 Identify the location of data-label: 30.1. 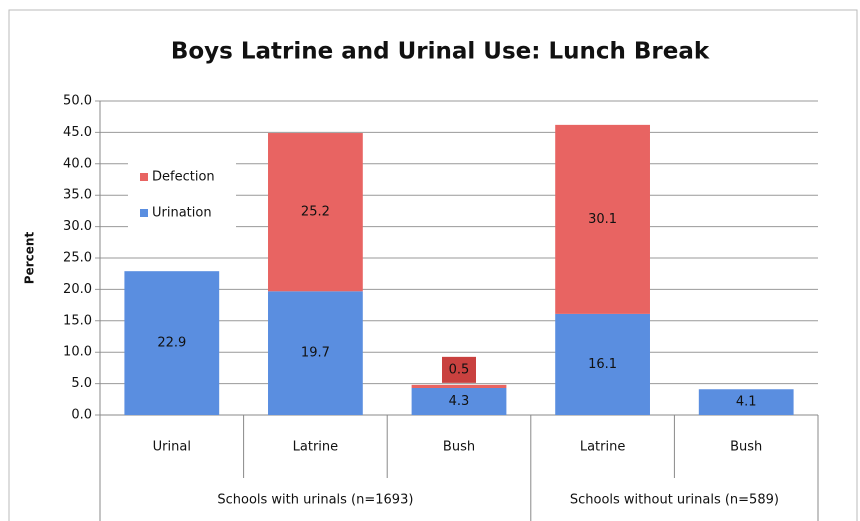
(602, 219).